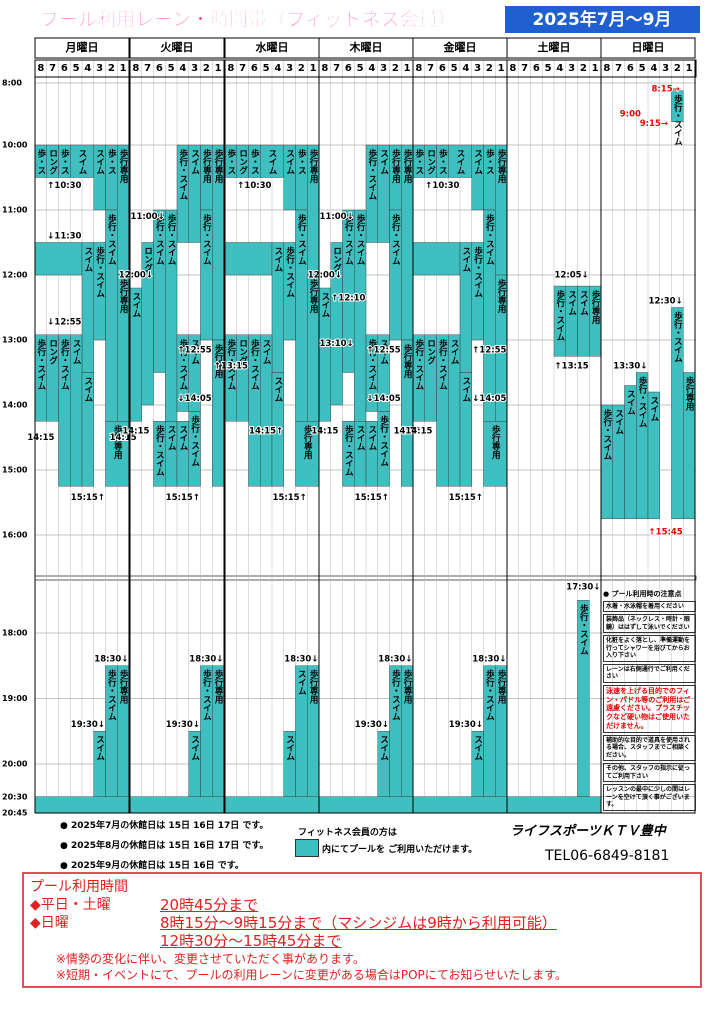  Describe the element at coordinates (64, 322) in the screenshot. I see `time-note: ↓12:55` at that location.